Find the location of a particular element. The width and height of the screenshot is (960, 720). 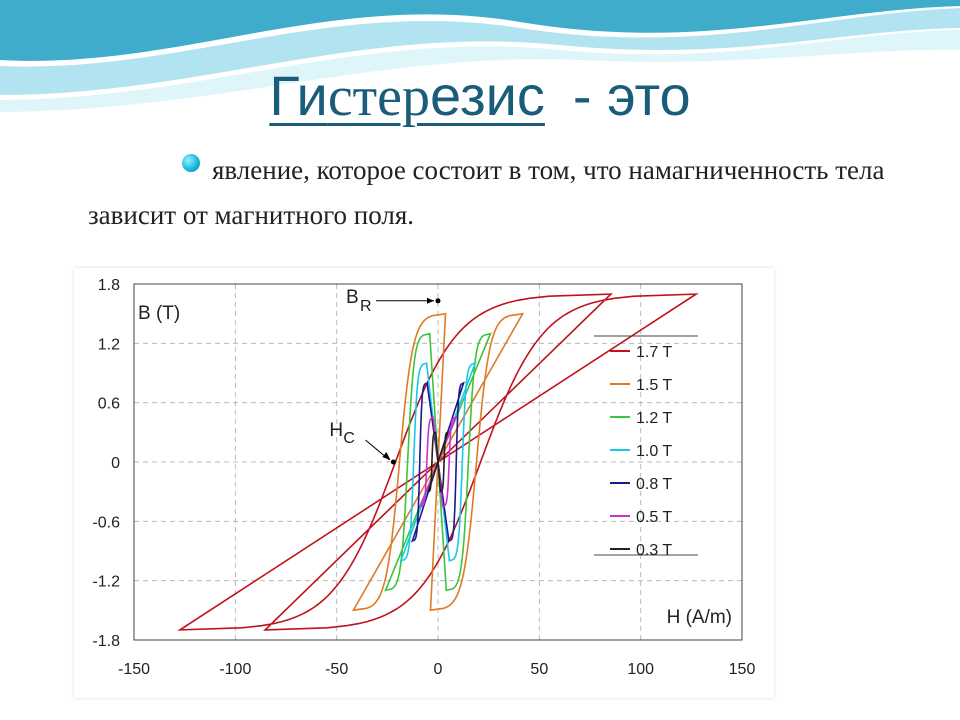

legend-label: 0.8 T is located at coordinates (654, 484).